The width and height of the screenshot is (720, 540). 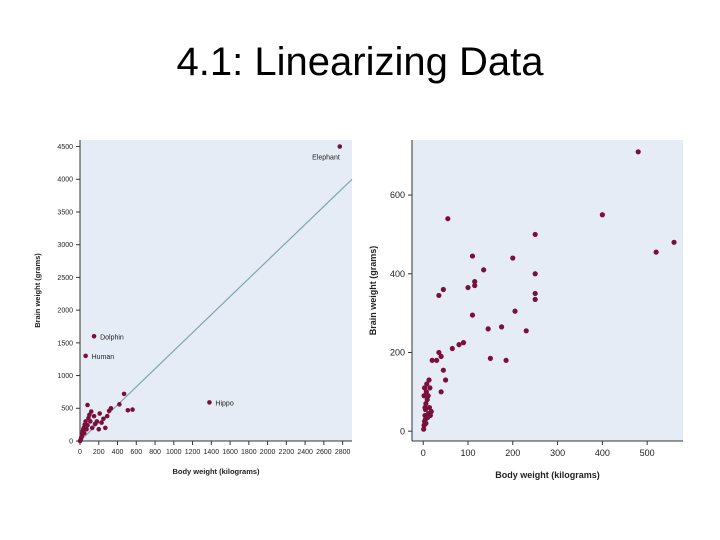 What do you see at coordinates (249, 452) in the screenshot?
I see `chart-left-x-tick-label: 1800` at bounding box center [249, 452].